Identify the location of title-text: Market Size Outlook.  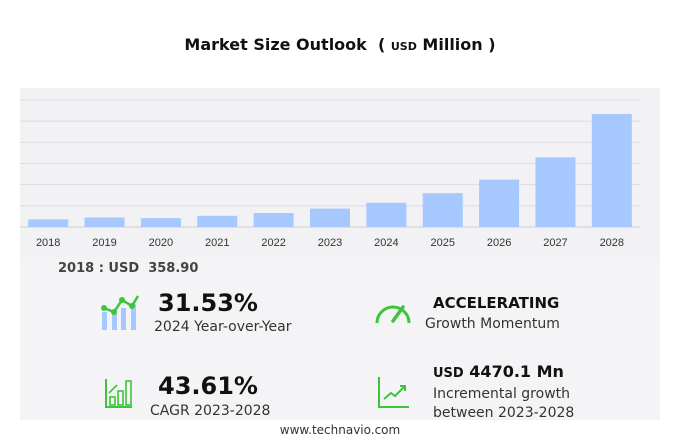
(275, 44).